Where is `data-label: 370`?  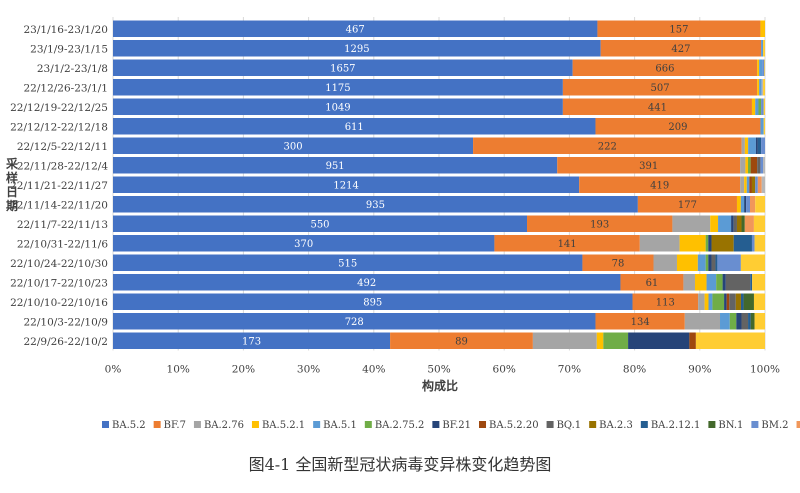
data-label: 370 is located at coordinates (303, 244).